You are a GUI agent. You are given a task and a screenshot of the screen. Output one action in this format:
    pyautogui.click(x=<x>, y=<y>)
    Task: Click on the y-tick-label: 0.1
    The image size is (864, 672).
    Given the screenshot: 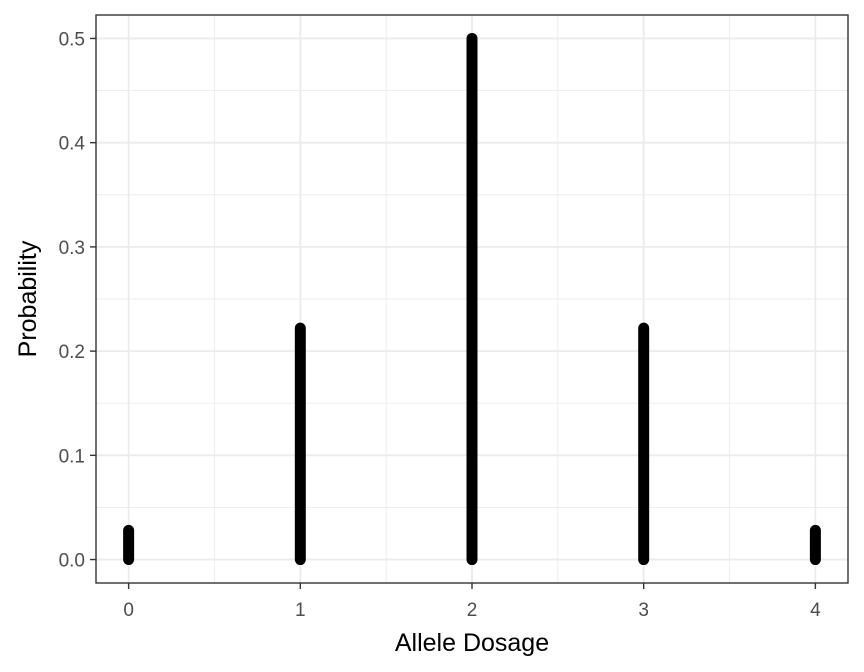 What is the action you would take?
    pyautogui.click(x=72, y=456)
    